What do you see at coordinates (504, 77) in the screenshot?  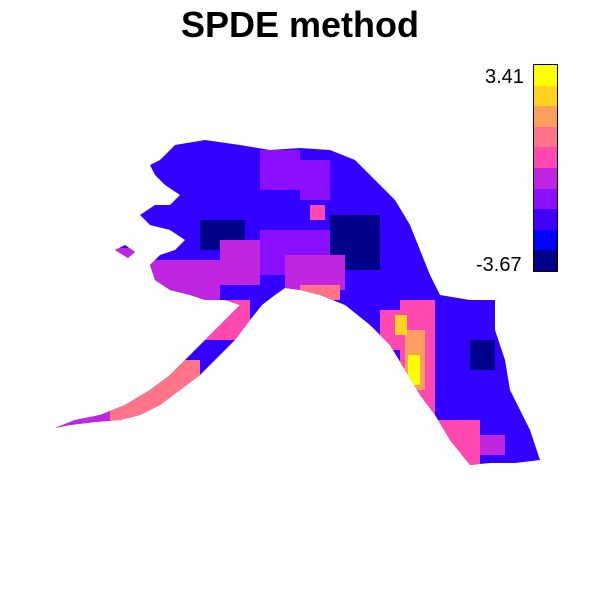 I see `legend-max-label: 3.41` at bounding box center [504, 77].